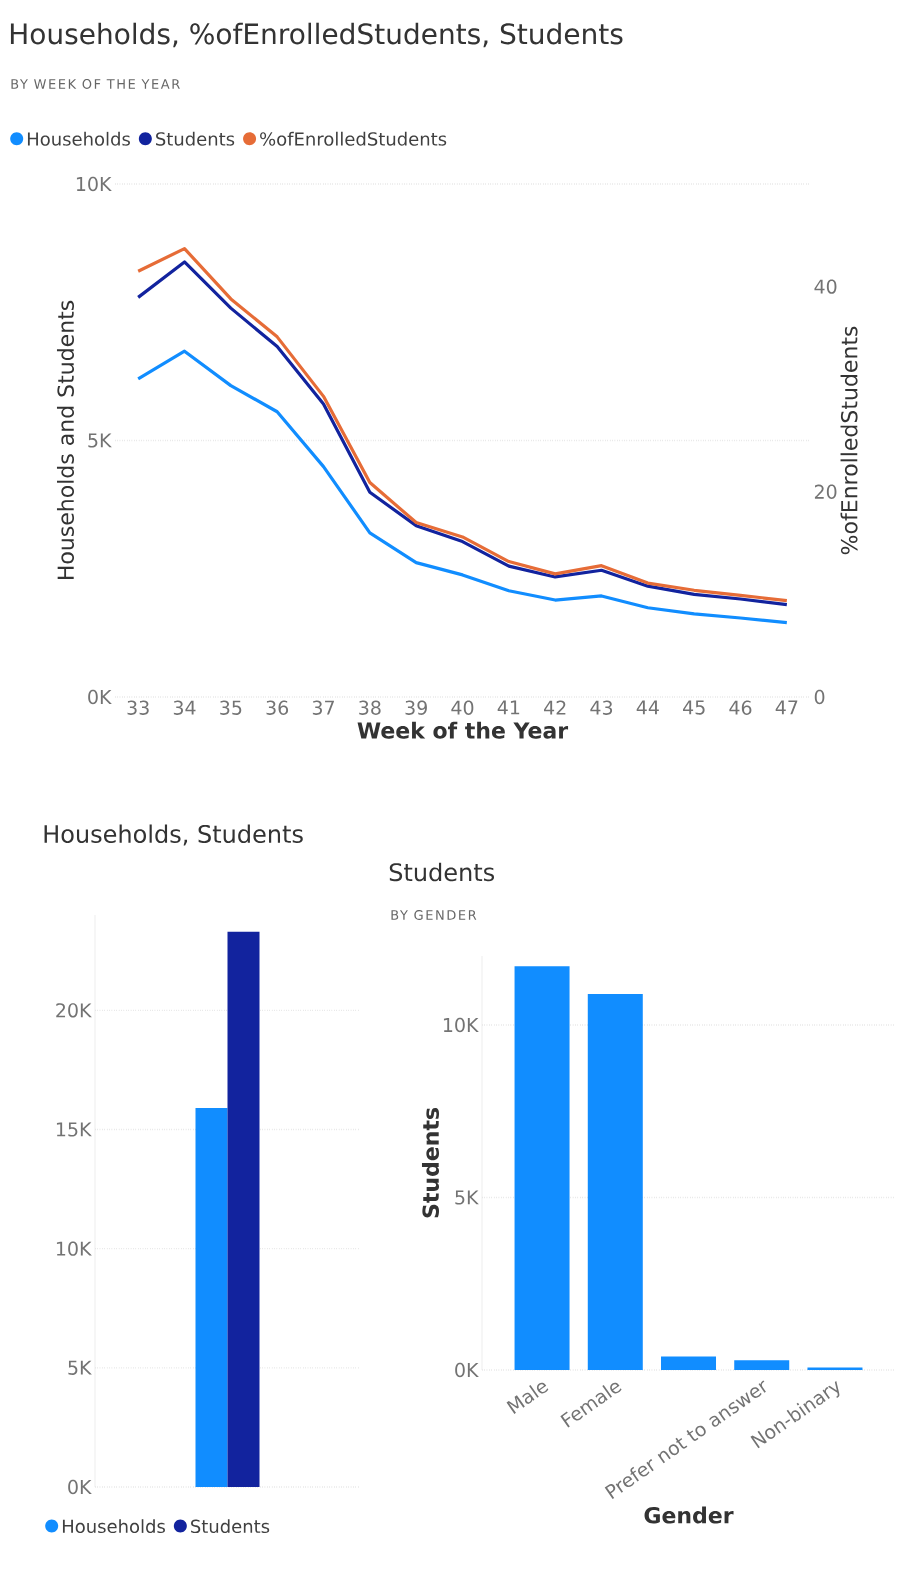 The image size is (904, 1583). Describe the element at coordinates (462, 707) in the screenshot. I see `x-tick-label: 40` at that location.